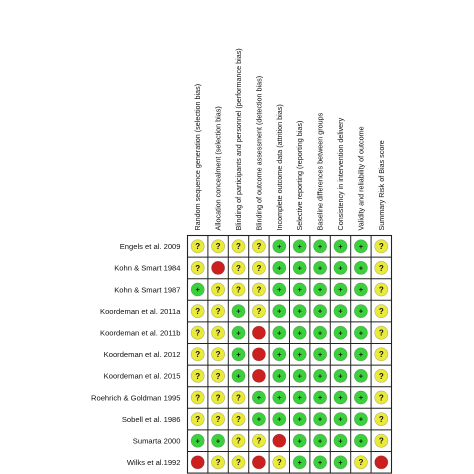 The image size is (474, 474). Describe the element at coordinates (381, 185) in the screenshot. I see `column-header-10: Summary Risk of Bias score` at that location.